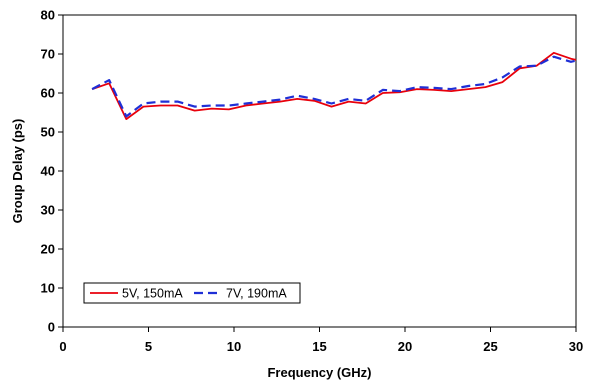 Image resolution: width=595 pixels, height=385 pixels. What do you see at coordinates (576, 346) in the screenshot?
I see `x-tick-label: 30` at bounding box center [576, 346].